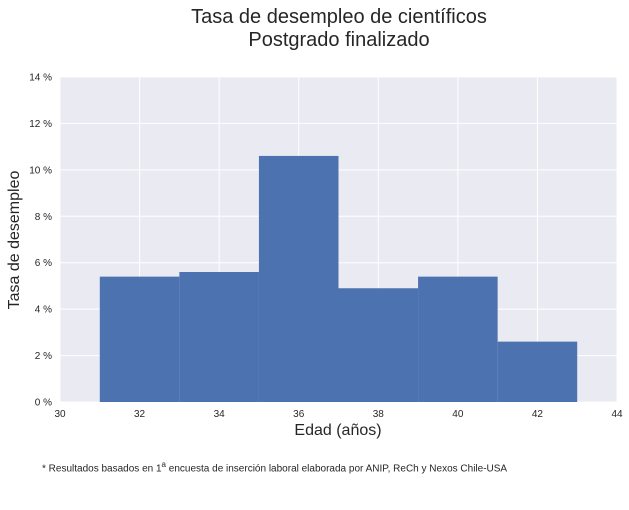 The image size is (629, 510). I want to click on x-tick-label: 32, so click(140, 414).